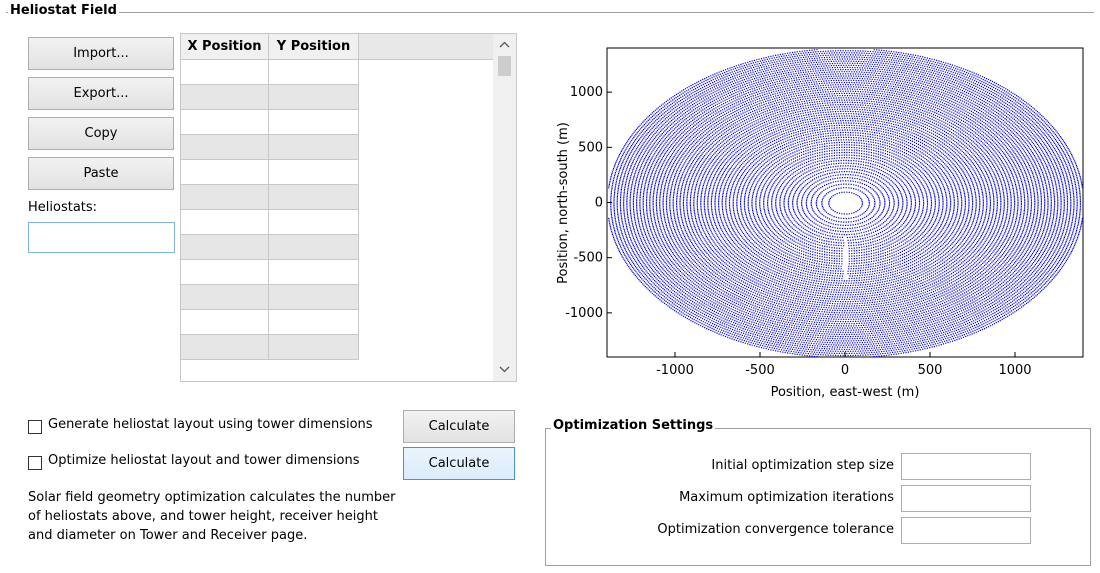 The height and width of the screenshot is (573, 1100). What do you see at coordinates (35, 427) in the screenshot?
I see `generate-layout-checkbox` at bounding box center [35, 427].